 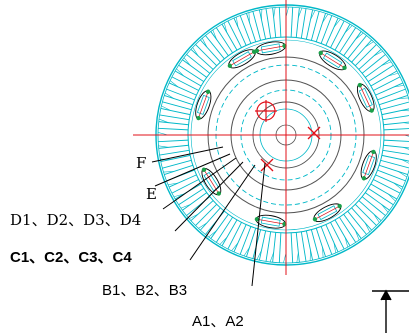 What do you see at coordinates (199, 183) in the screenshot?
I see `leader-d` at bounding box center [199, 183].